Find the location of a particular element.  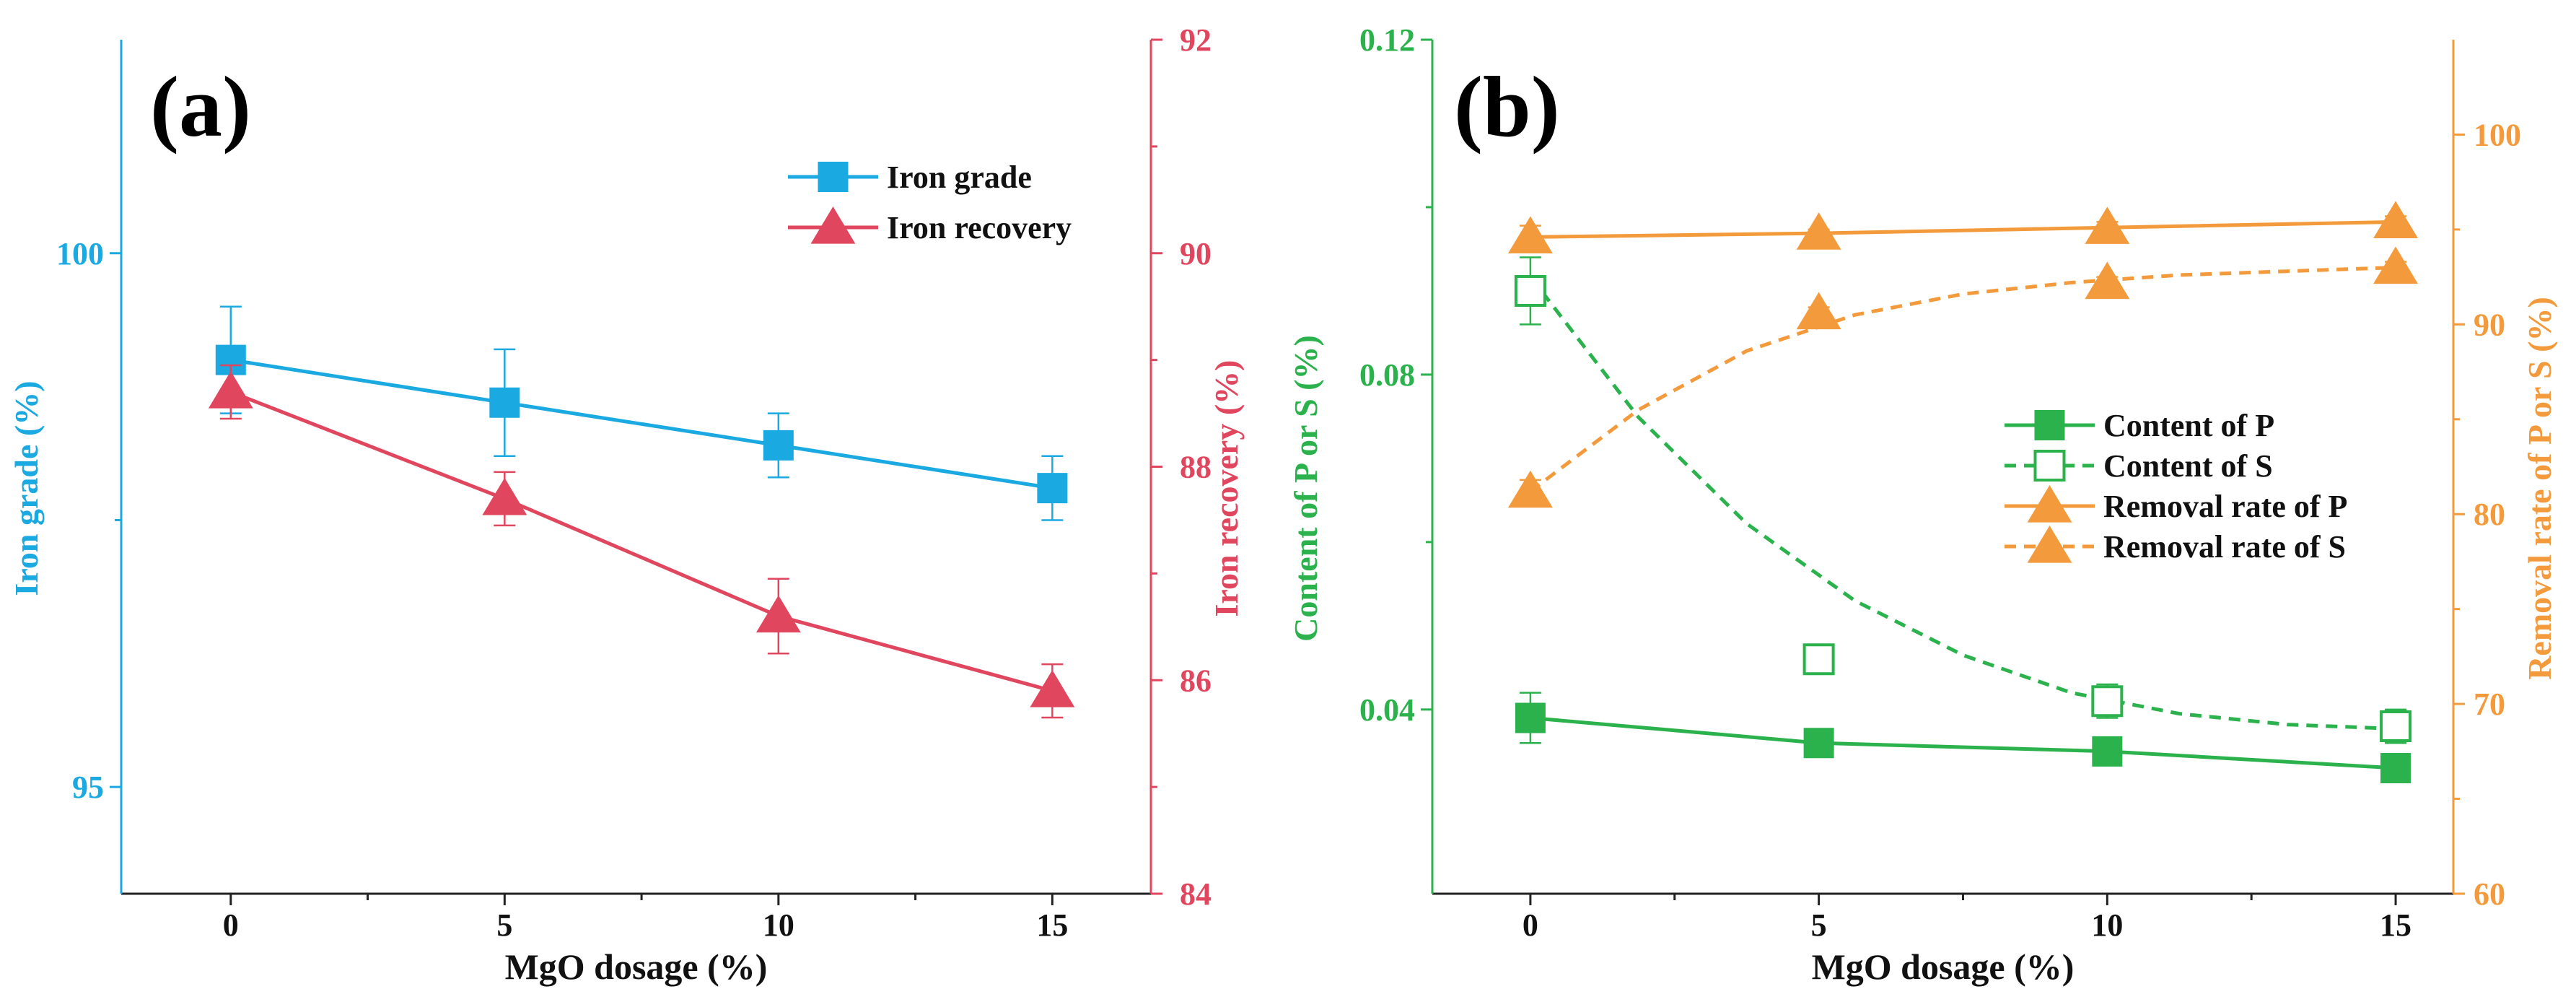

right-y-tick-label: 100 is located at coordinates (2497, 134).